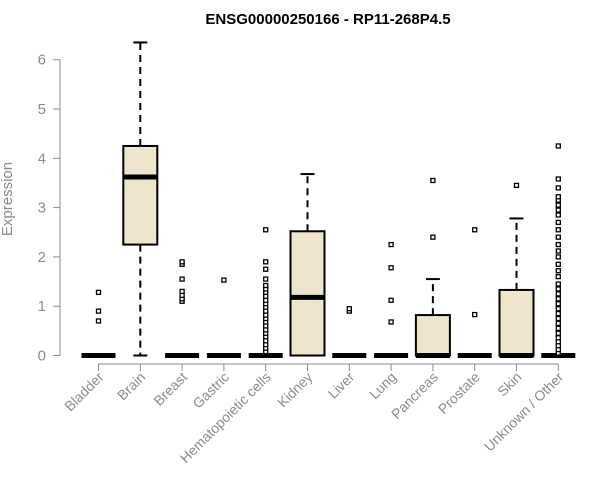  I want to click on x-tick-label-liver: Liver, so click(341, 385).